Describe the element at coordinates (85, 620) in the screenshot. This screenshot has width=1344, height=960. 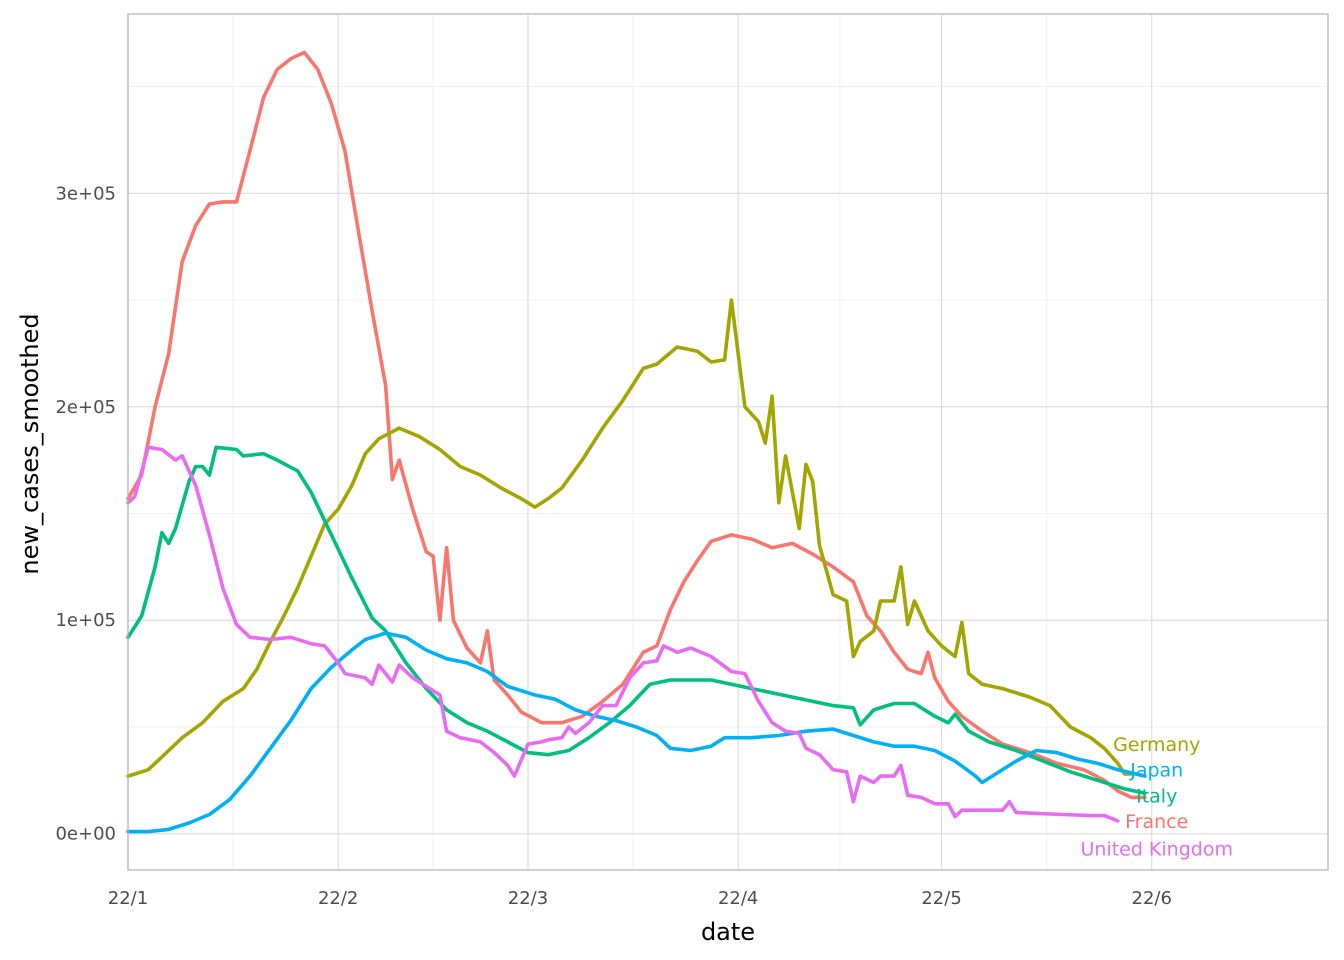
I see `y-tick-label: 1e+05` at that location.